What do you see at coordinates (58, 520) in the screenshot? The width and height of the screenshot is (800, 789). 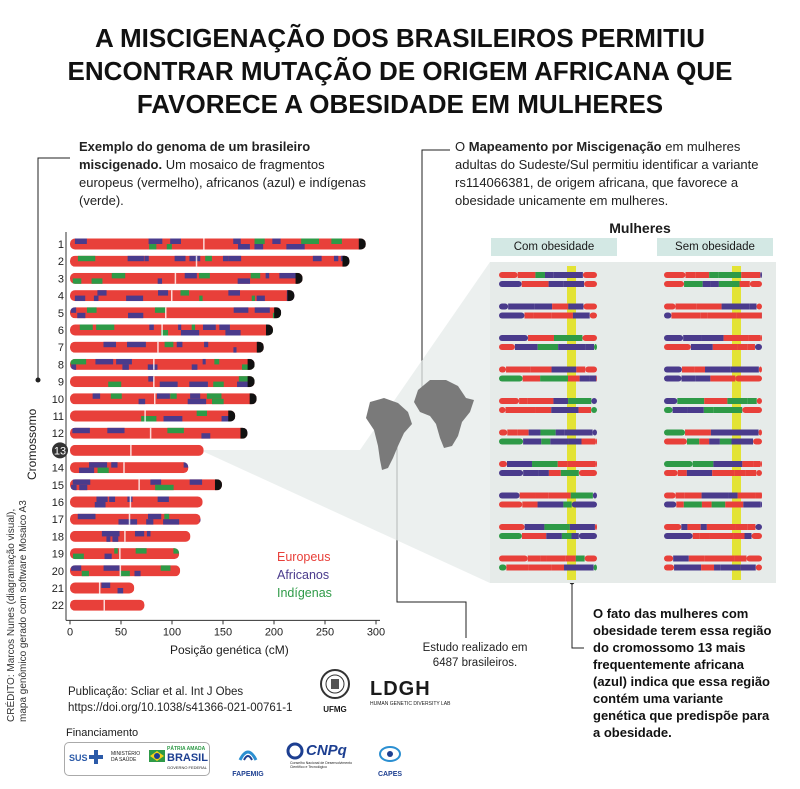 I see `chromosome-label: 17` at bounding box center [58, 520].